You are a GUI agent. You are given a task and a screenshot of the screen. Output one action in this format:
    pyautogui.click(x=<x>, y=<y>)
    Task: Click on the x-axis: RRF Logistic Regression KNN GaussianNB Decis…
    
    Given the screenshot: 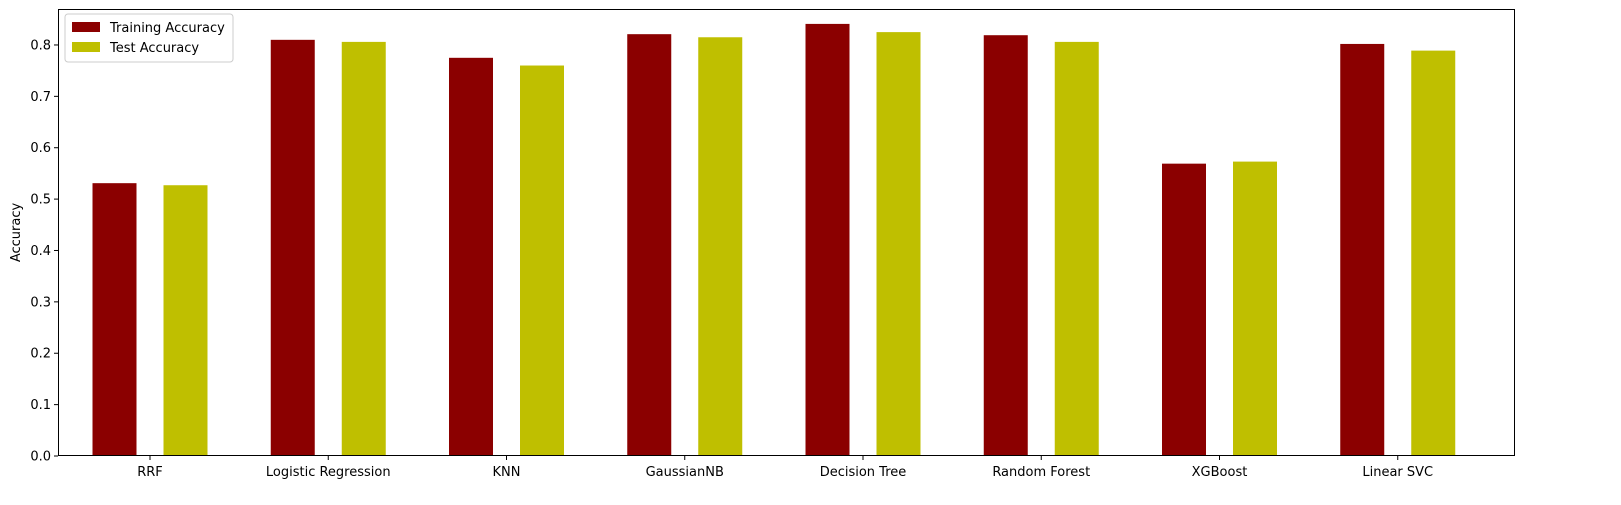 What is the action you would take?
    pyautogui.click(x=785, y=468)
    